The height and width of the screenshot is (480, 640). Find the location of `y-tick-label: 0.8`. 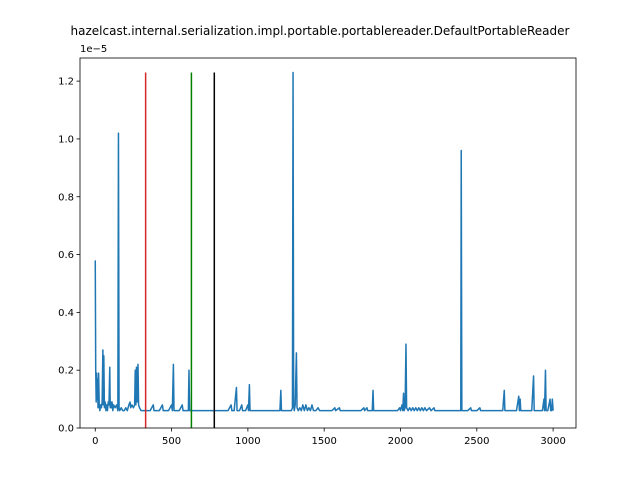

y-tick-label: 0.8 is located at coordinates (66, 197).